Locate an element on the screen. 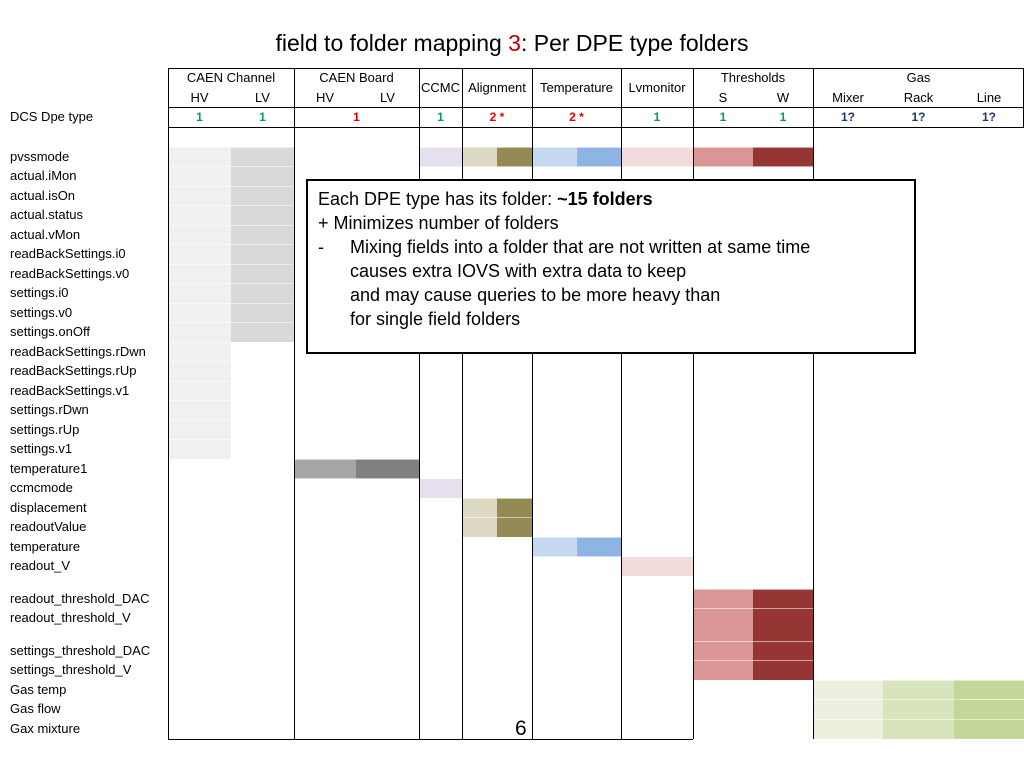 This screenshot has height=768, width=1024. field-label: readoutValue is located at coordinates (48, 526).